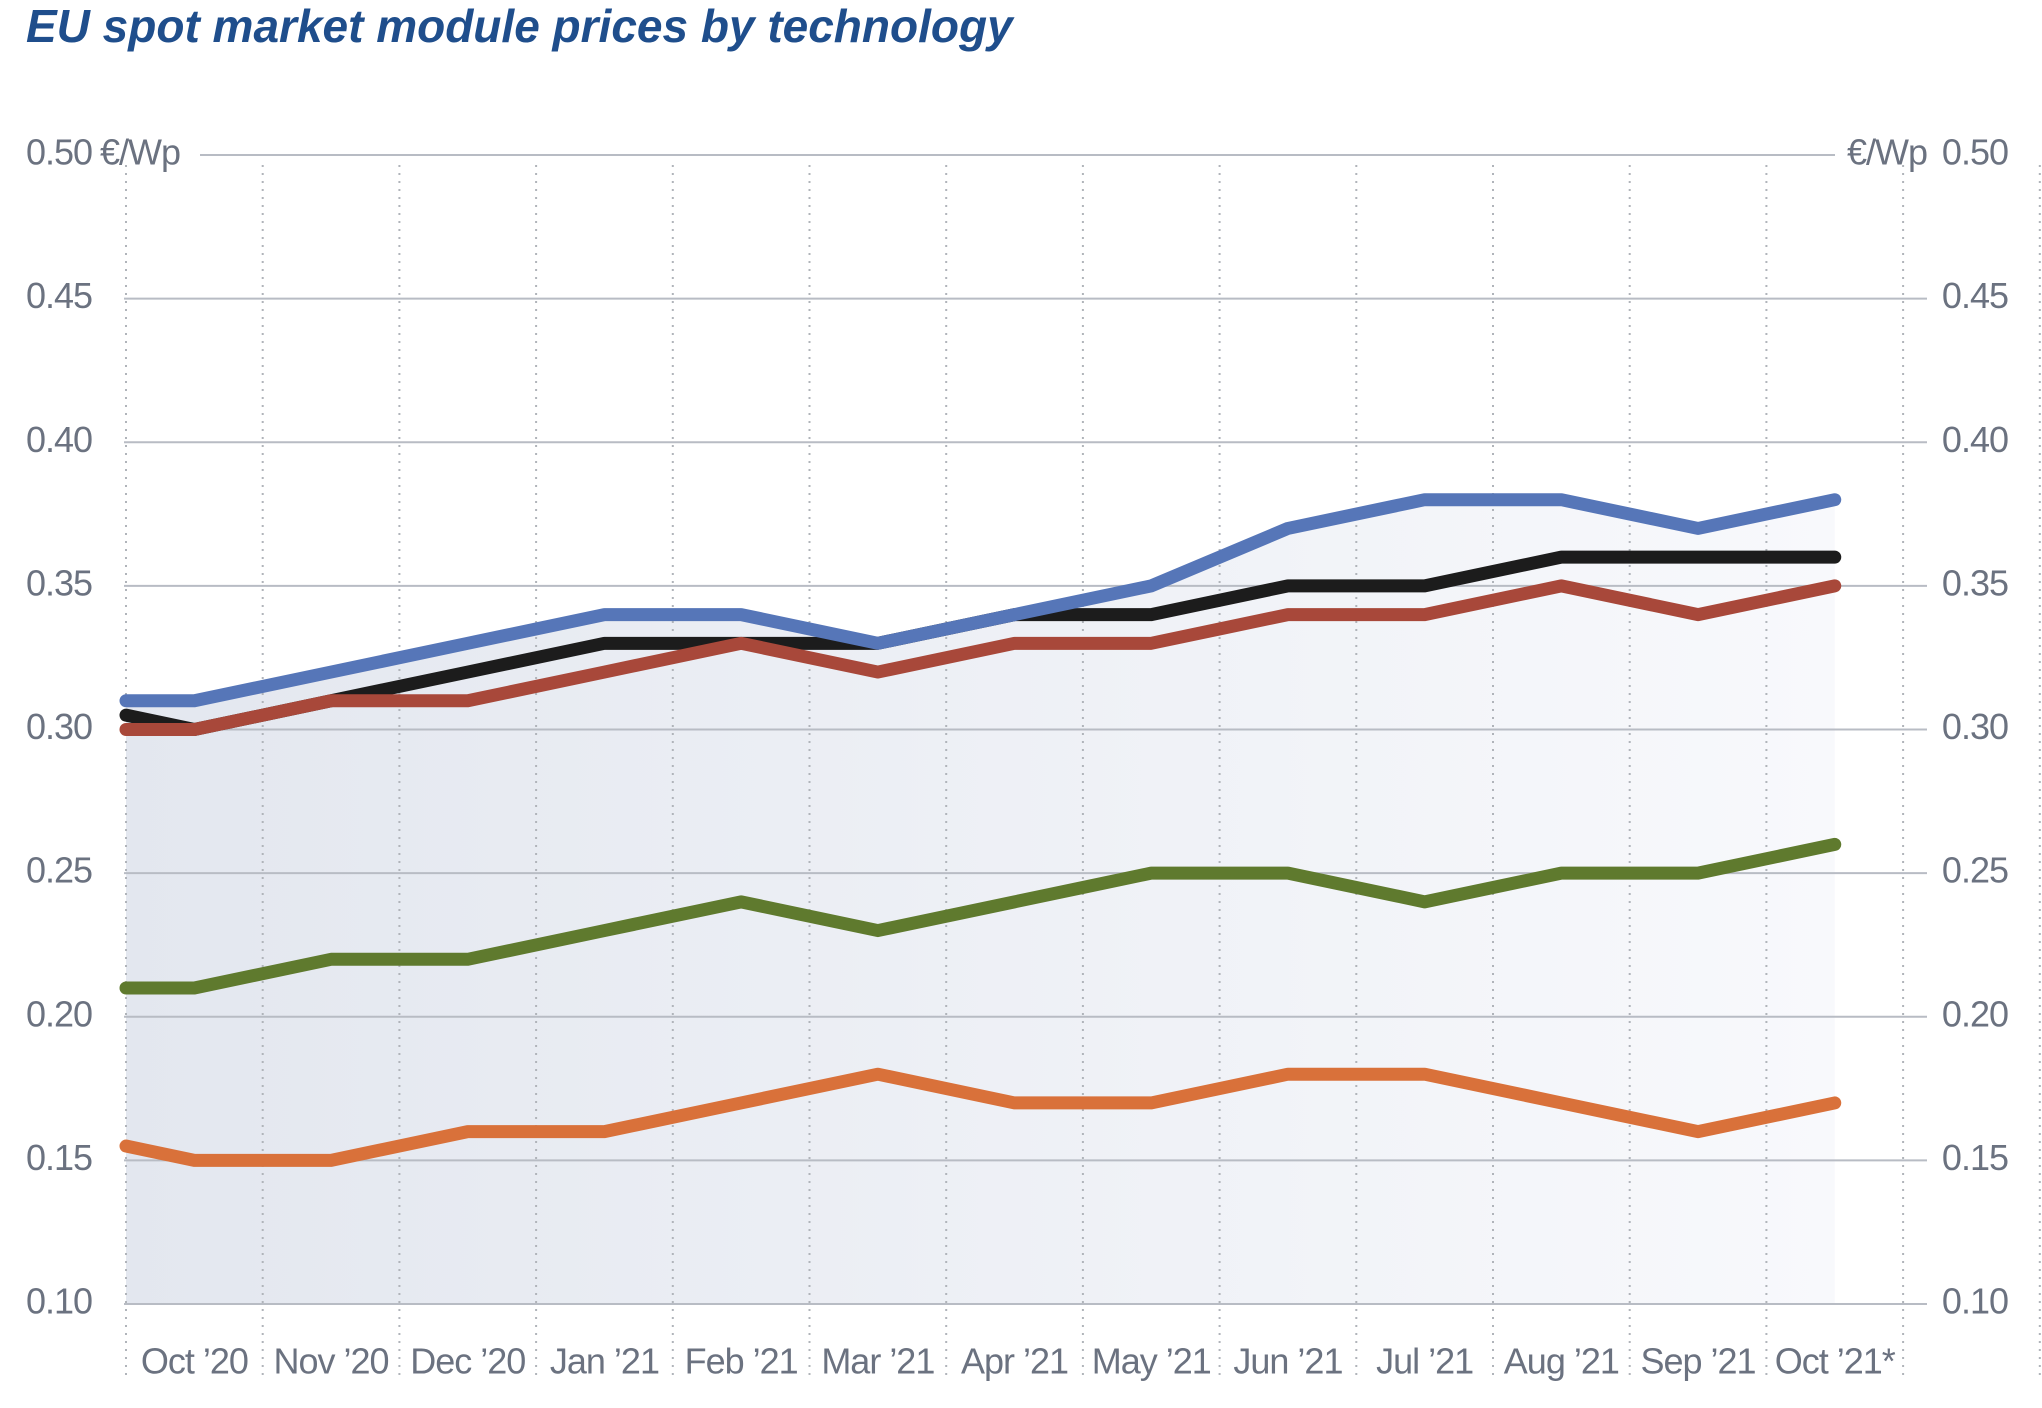 The width and height of the screenshot is (2042, 1408). Describe the element at coordinates (1014, 1361) in the screenshot. I see `x-tick-label: Apr ’21` at that location.